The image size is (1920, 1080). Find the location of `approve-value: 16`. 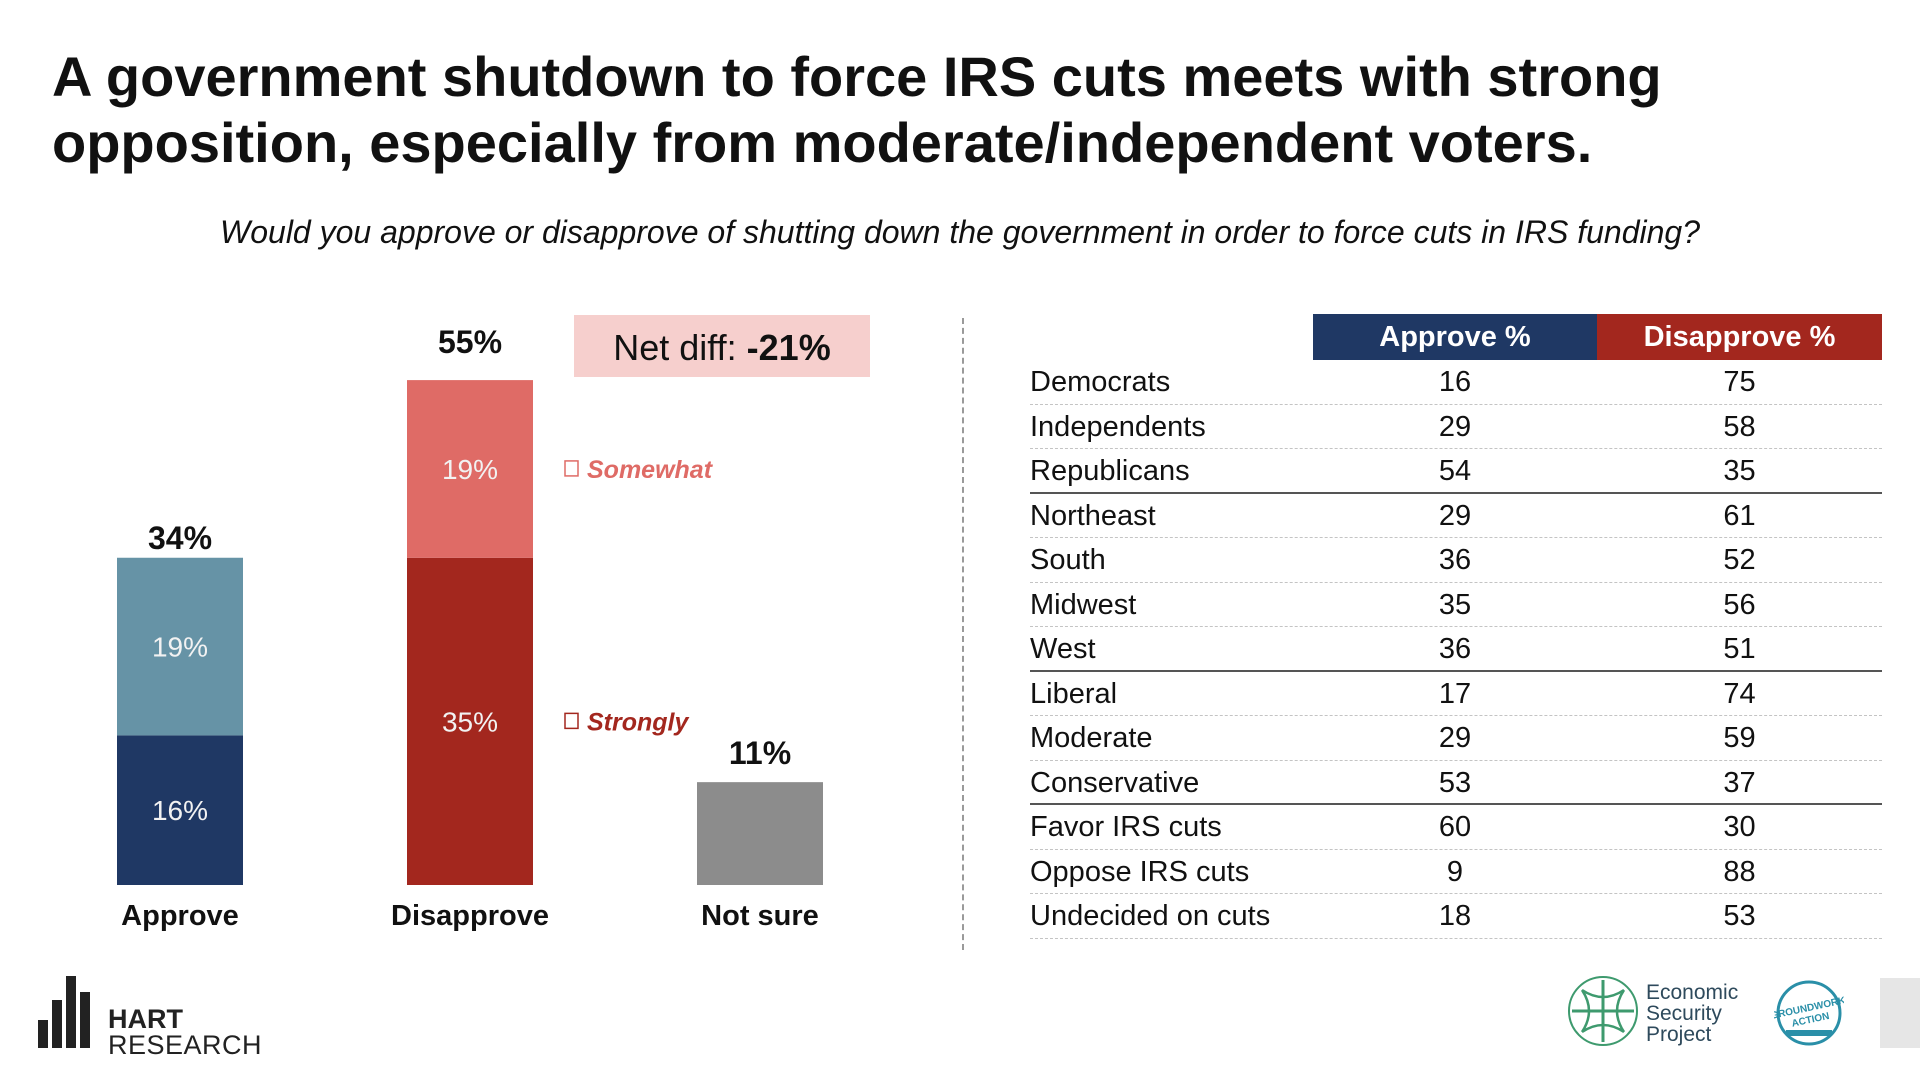

approve-value: 16 is located at coordinates (1455, 382).